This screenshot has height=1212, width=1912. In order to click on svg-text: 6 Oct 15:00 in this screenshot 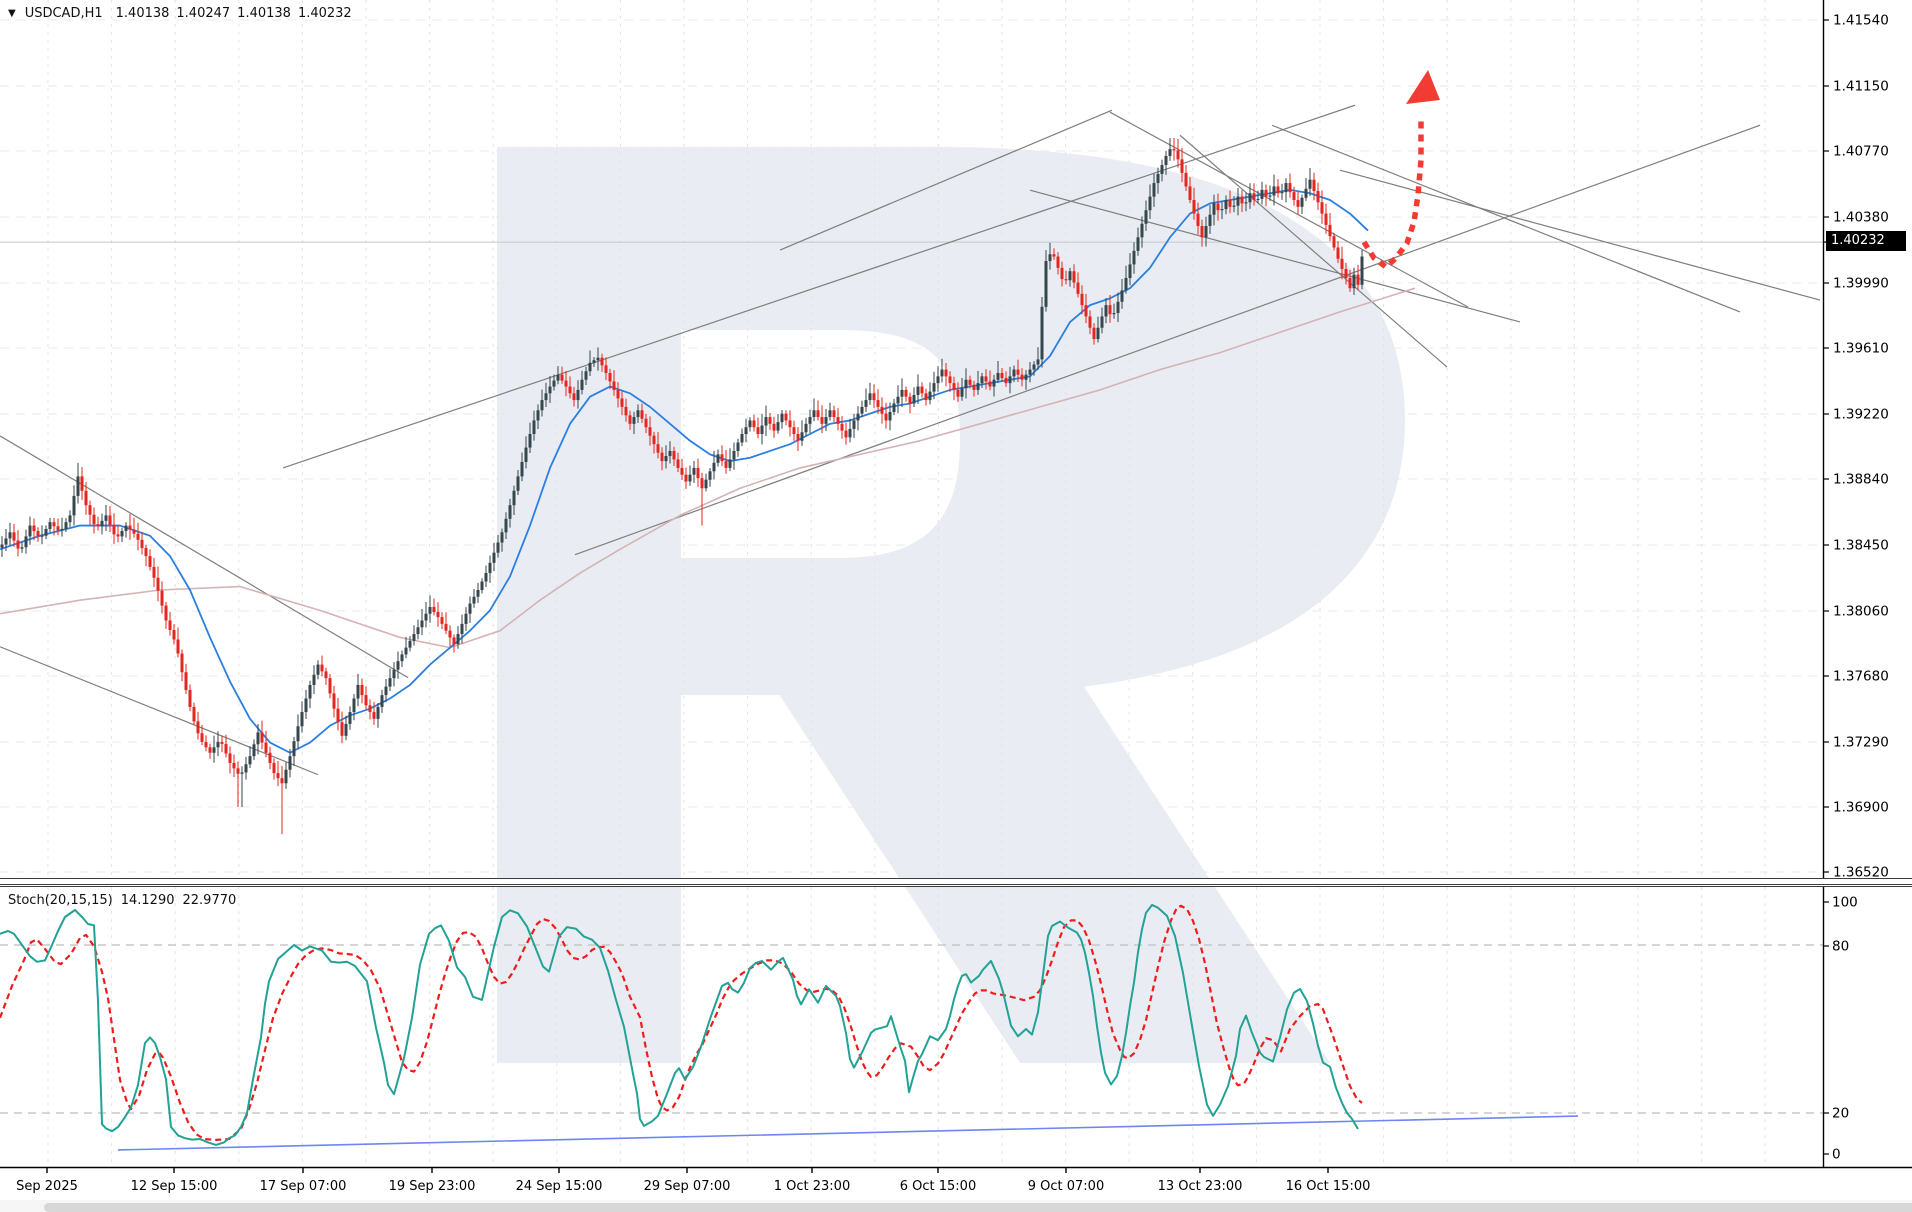, I will do `click(938, 1186)`.